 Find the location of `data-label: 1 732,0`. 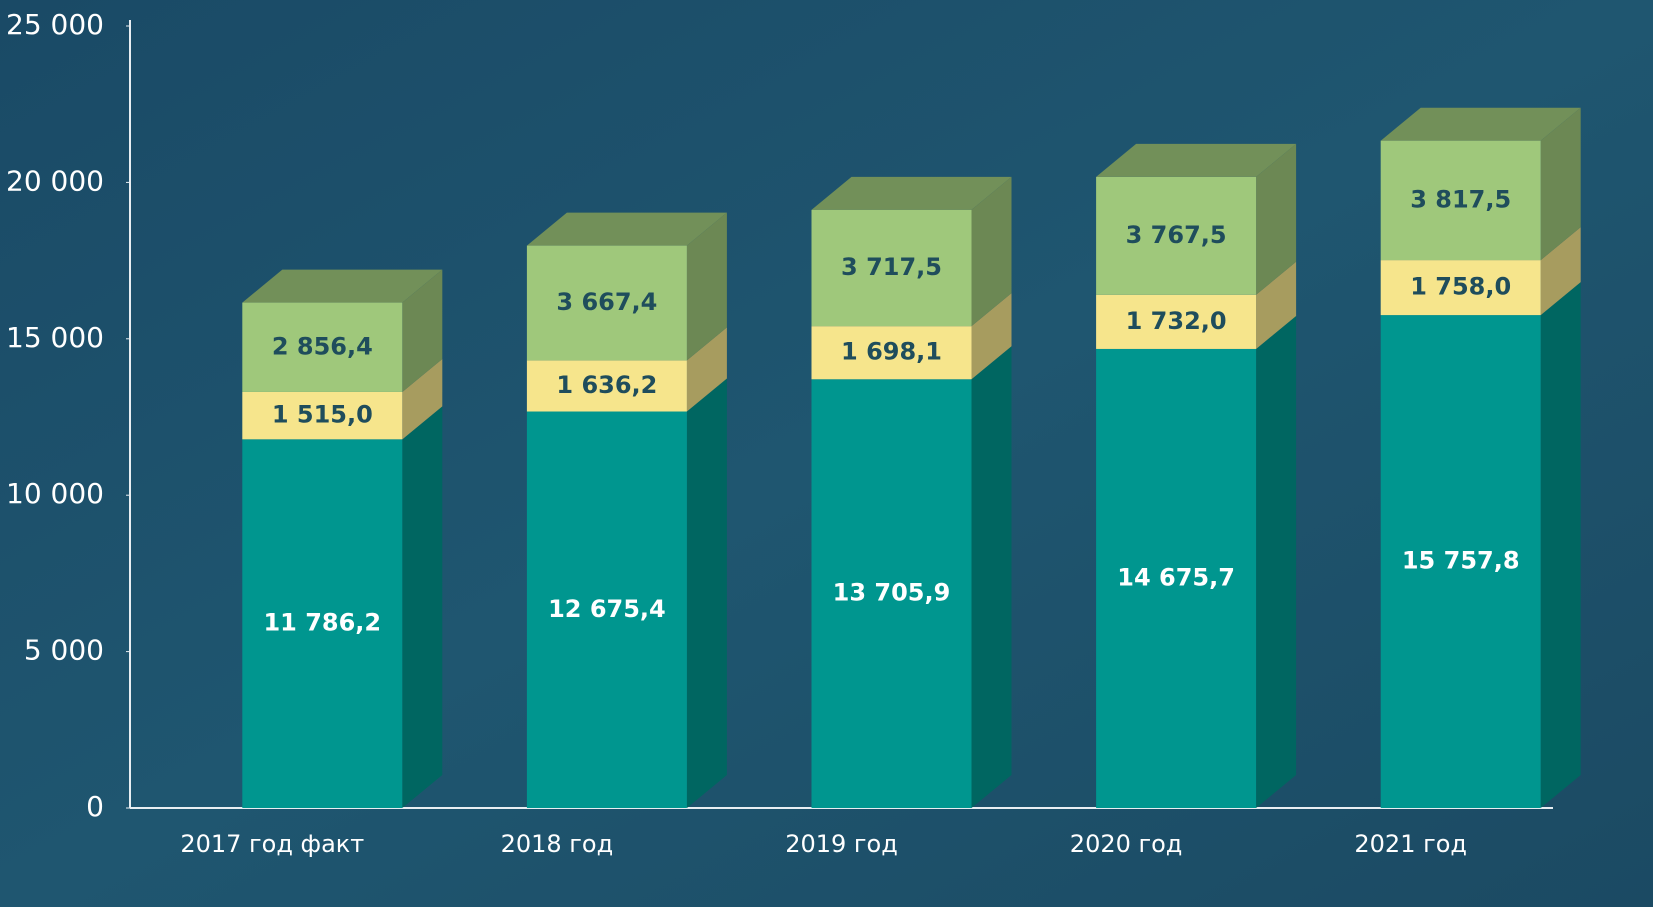

data-label: 1 732,0 is located at coordinates (1176, 321).